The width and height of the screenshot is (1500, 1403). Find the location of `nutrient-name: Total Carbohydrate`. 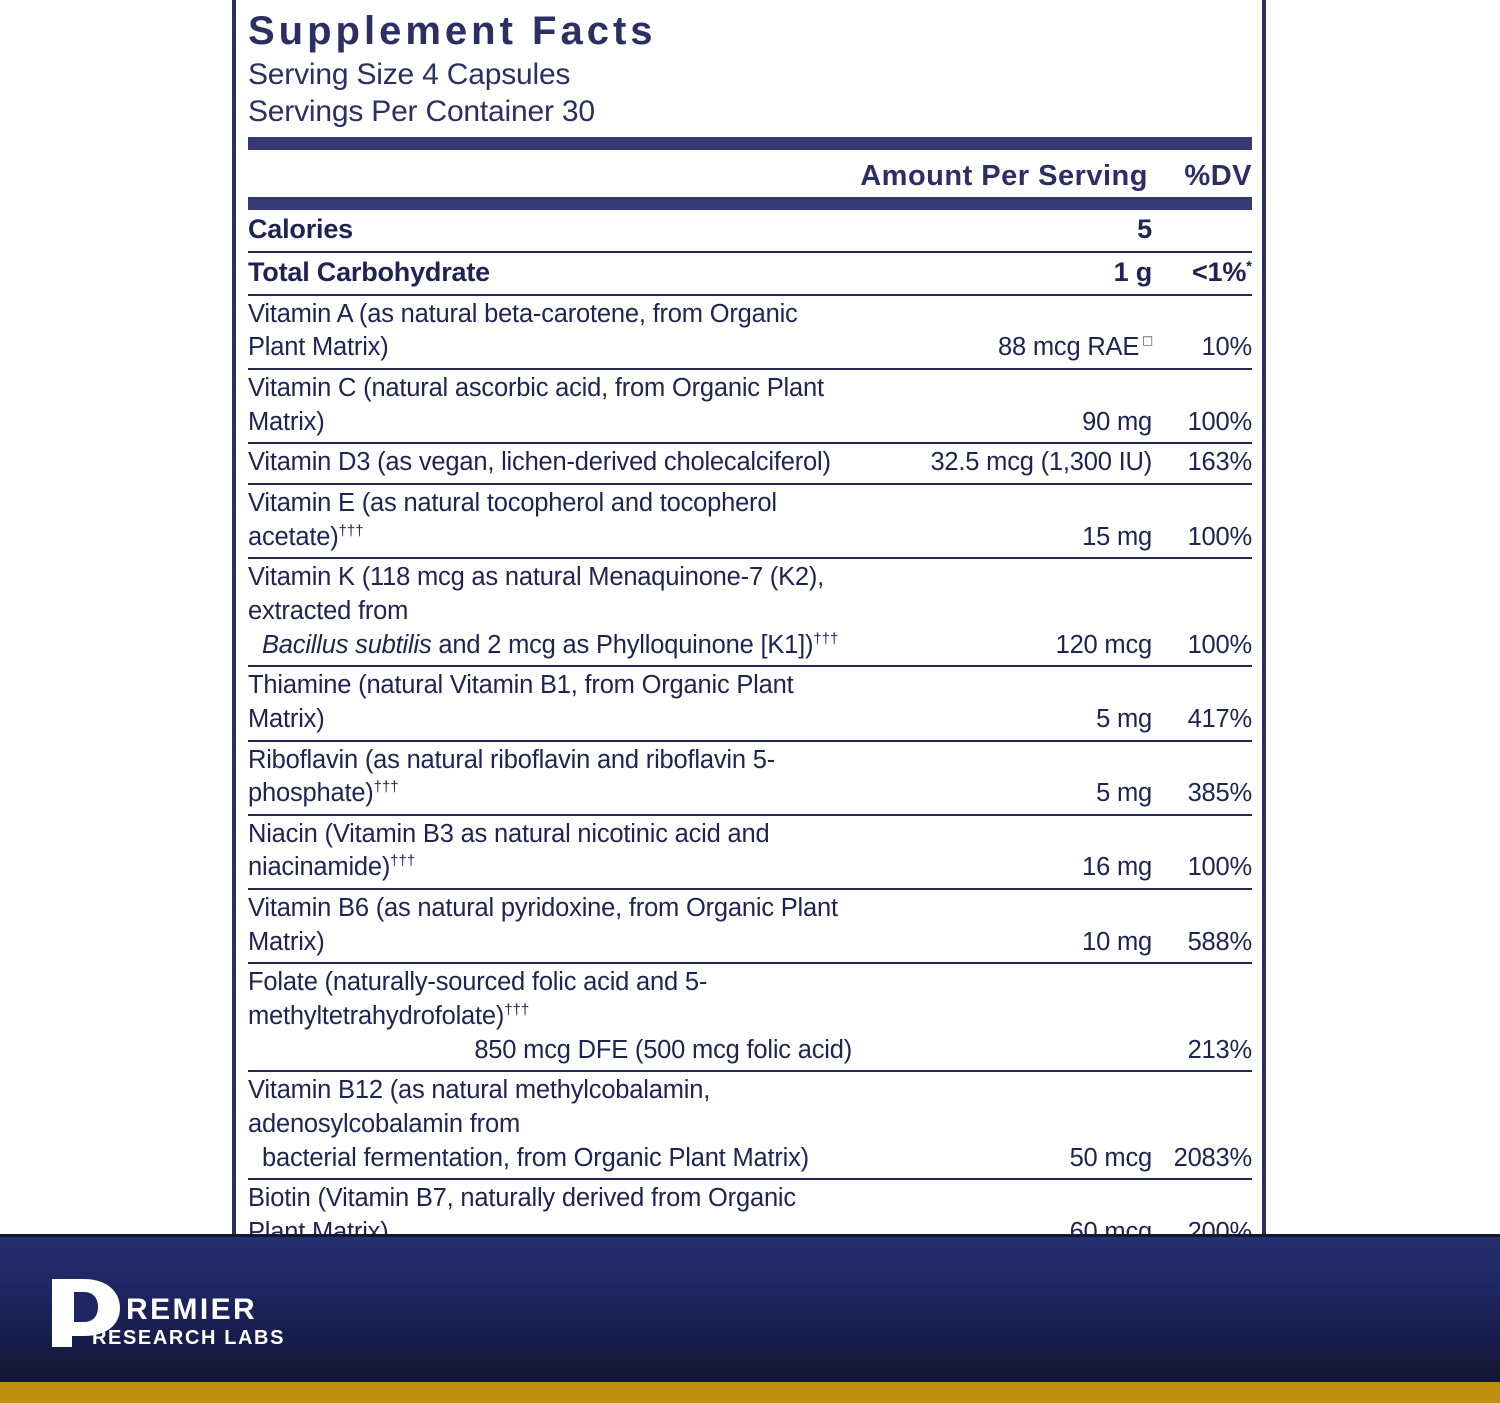

nutrient-name: Total Carbohydrate is located at coordinates (550, 274).